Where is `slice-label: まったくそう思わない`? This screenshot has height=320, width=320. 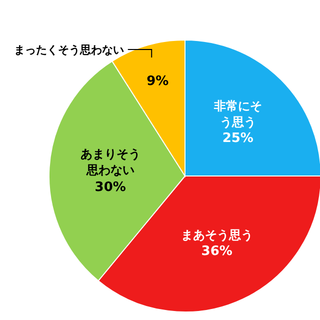 slice-label: まったくそう思わない is located at coordinates (69, 50).